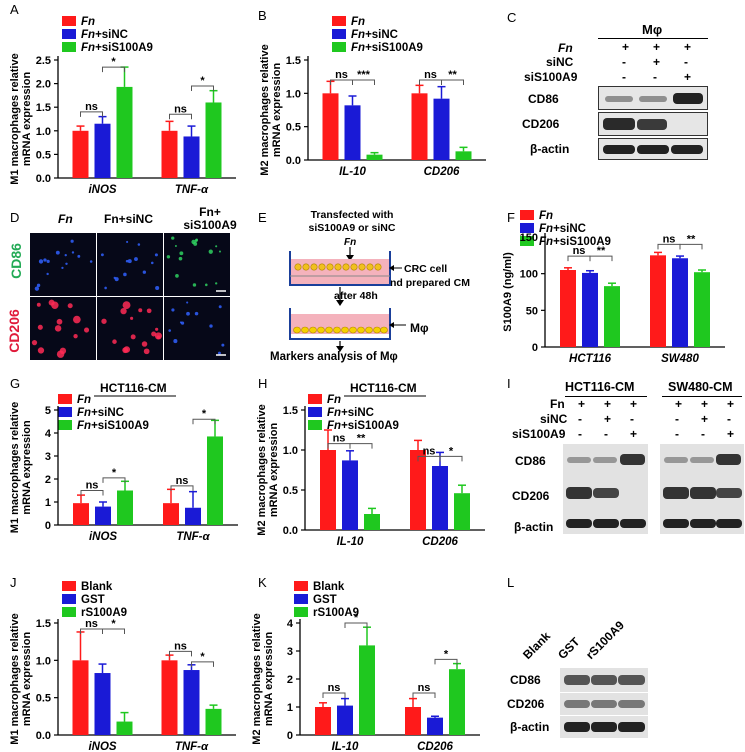  Describe the element at coordinates (352, 221) in the screenshot. I see `panel-e-step1: Transfected with siS100A9 or siNC` at that location.